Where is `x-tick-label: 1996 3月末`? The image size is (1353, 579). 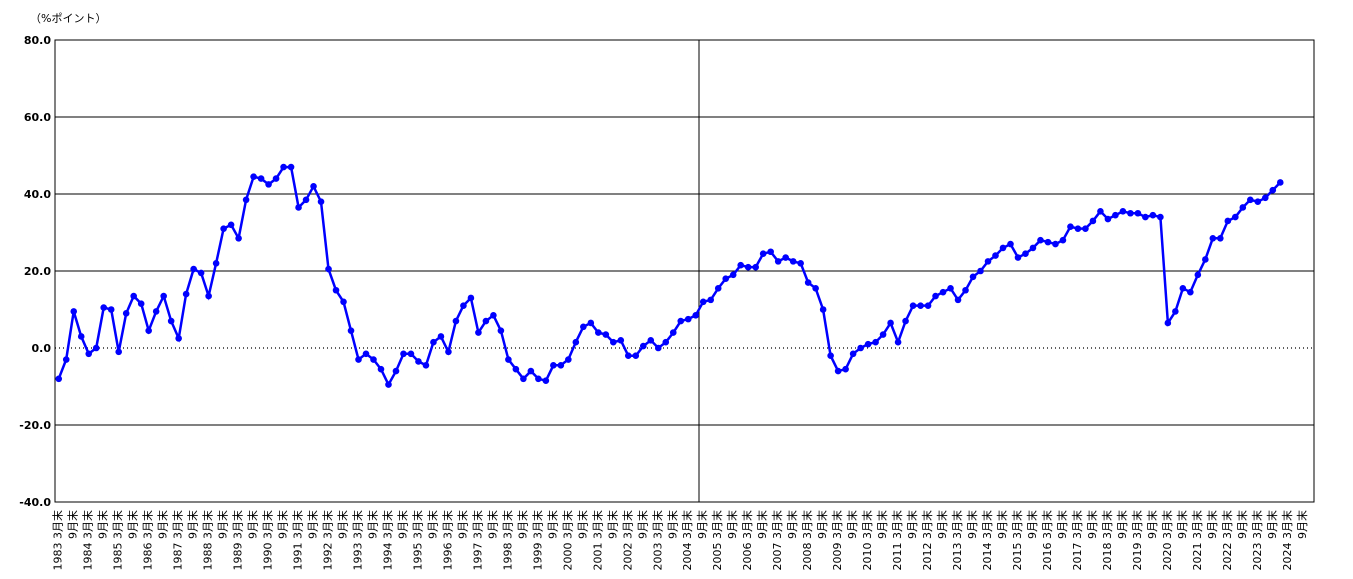 x-tick-label: 1996 3月末 is located at coordinates (447, 540).